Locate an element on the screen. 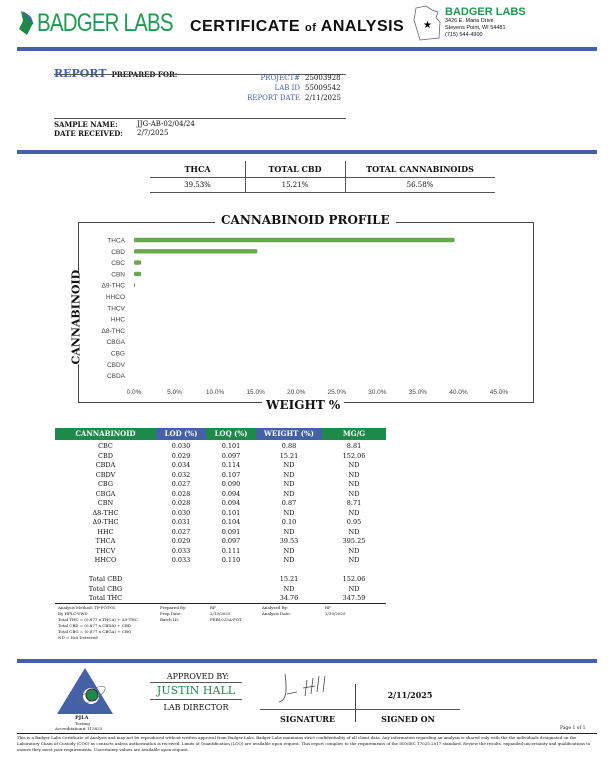  summary-header-total-cannabinoids: TOTAL CANNABINOIDS is located at coordinates (420, 169).